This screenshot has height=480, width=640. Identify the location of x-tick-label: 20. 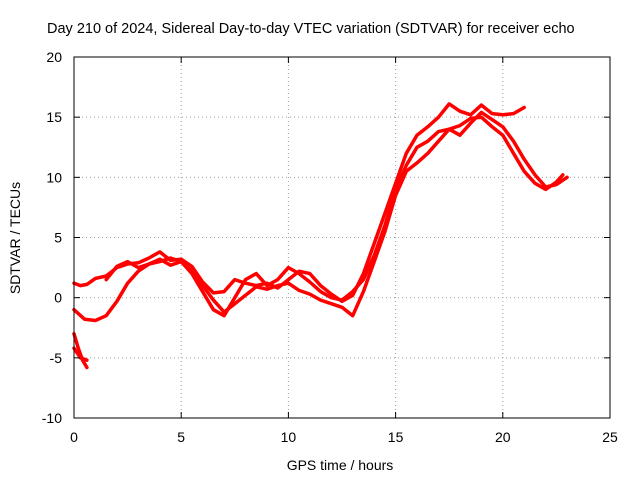
(503, 437).